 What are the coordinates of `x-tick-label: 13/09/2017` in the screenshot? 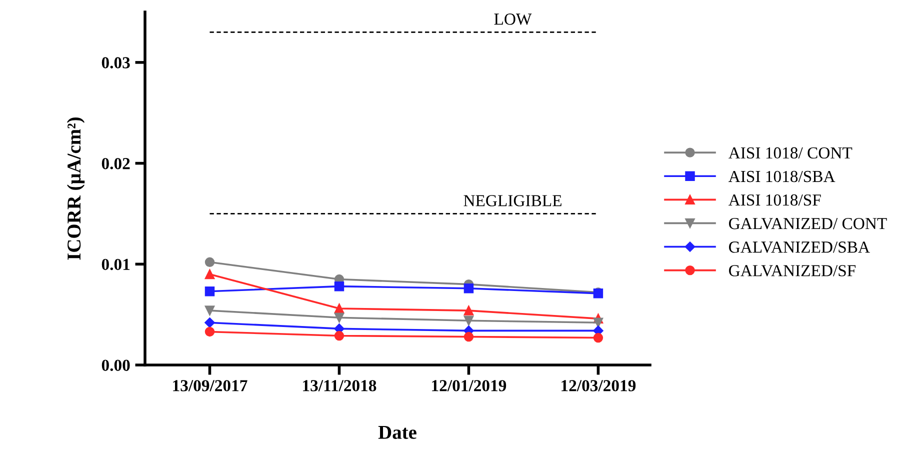 It's located at (210, 386).